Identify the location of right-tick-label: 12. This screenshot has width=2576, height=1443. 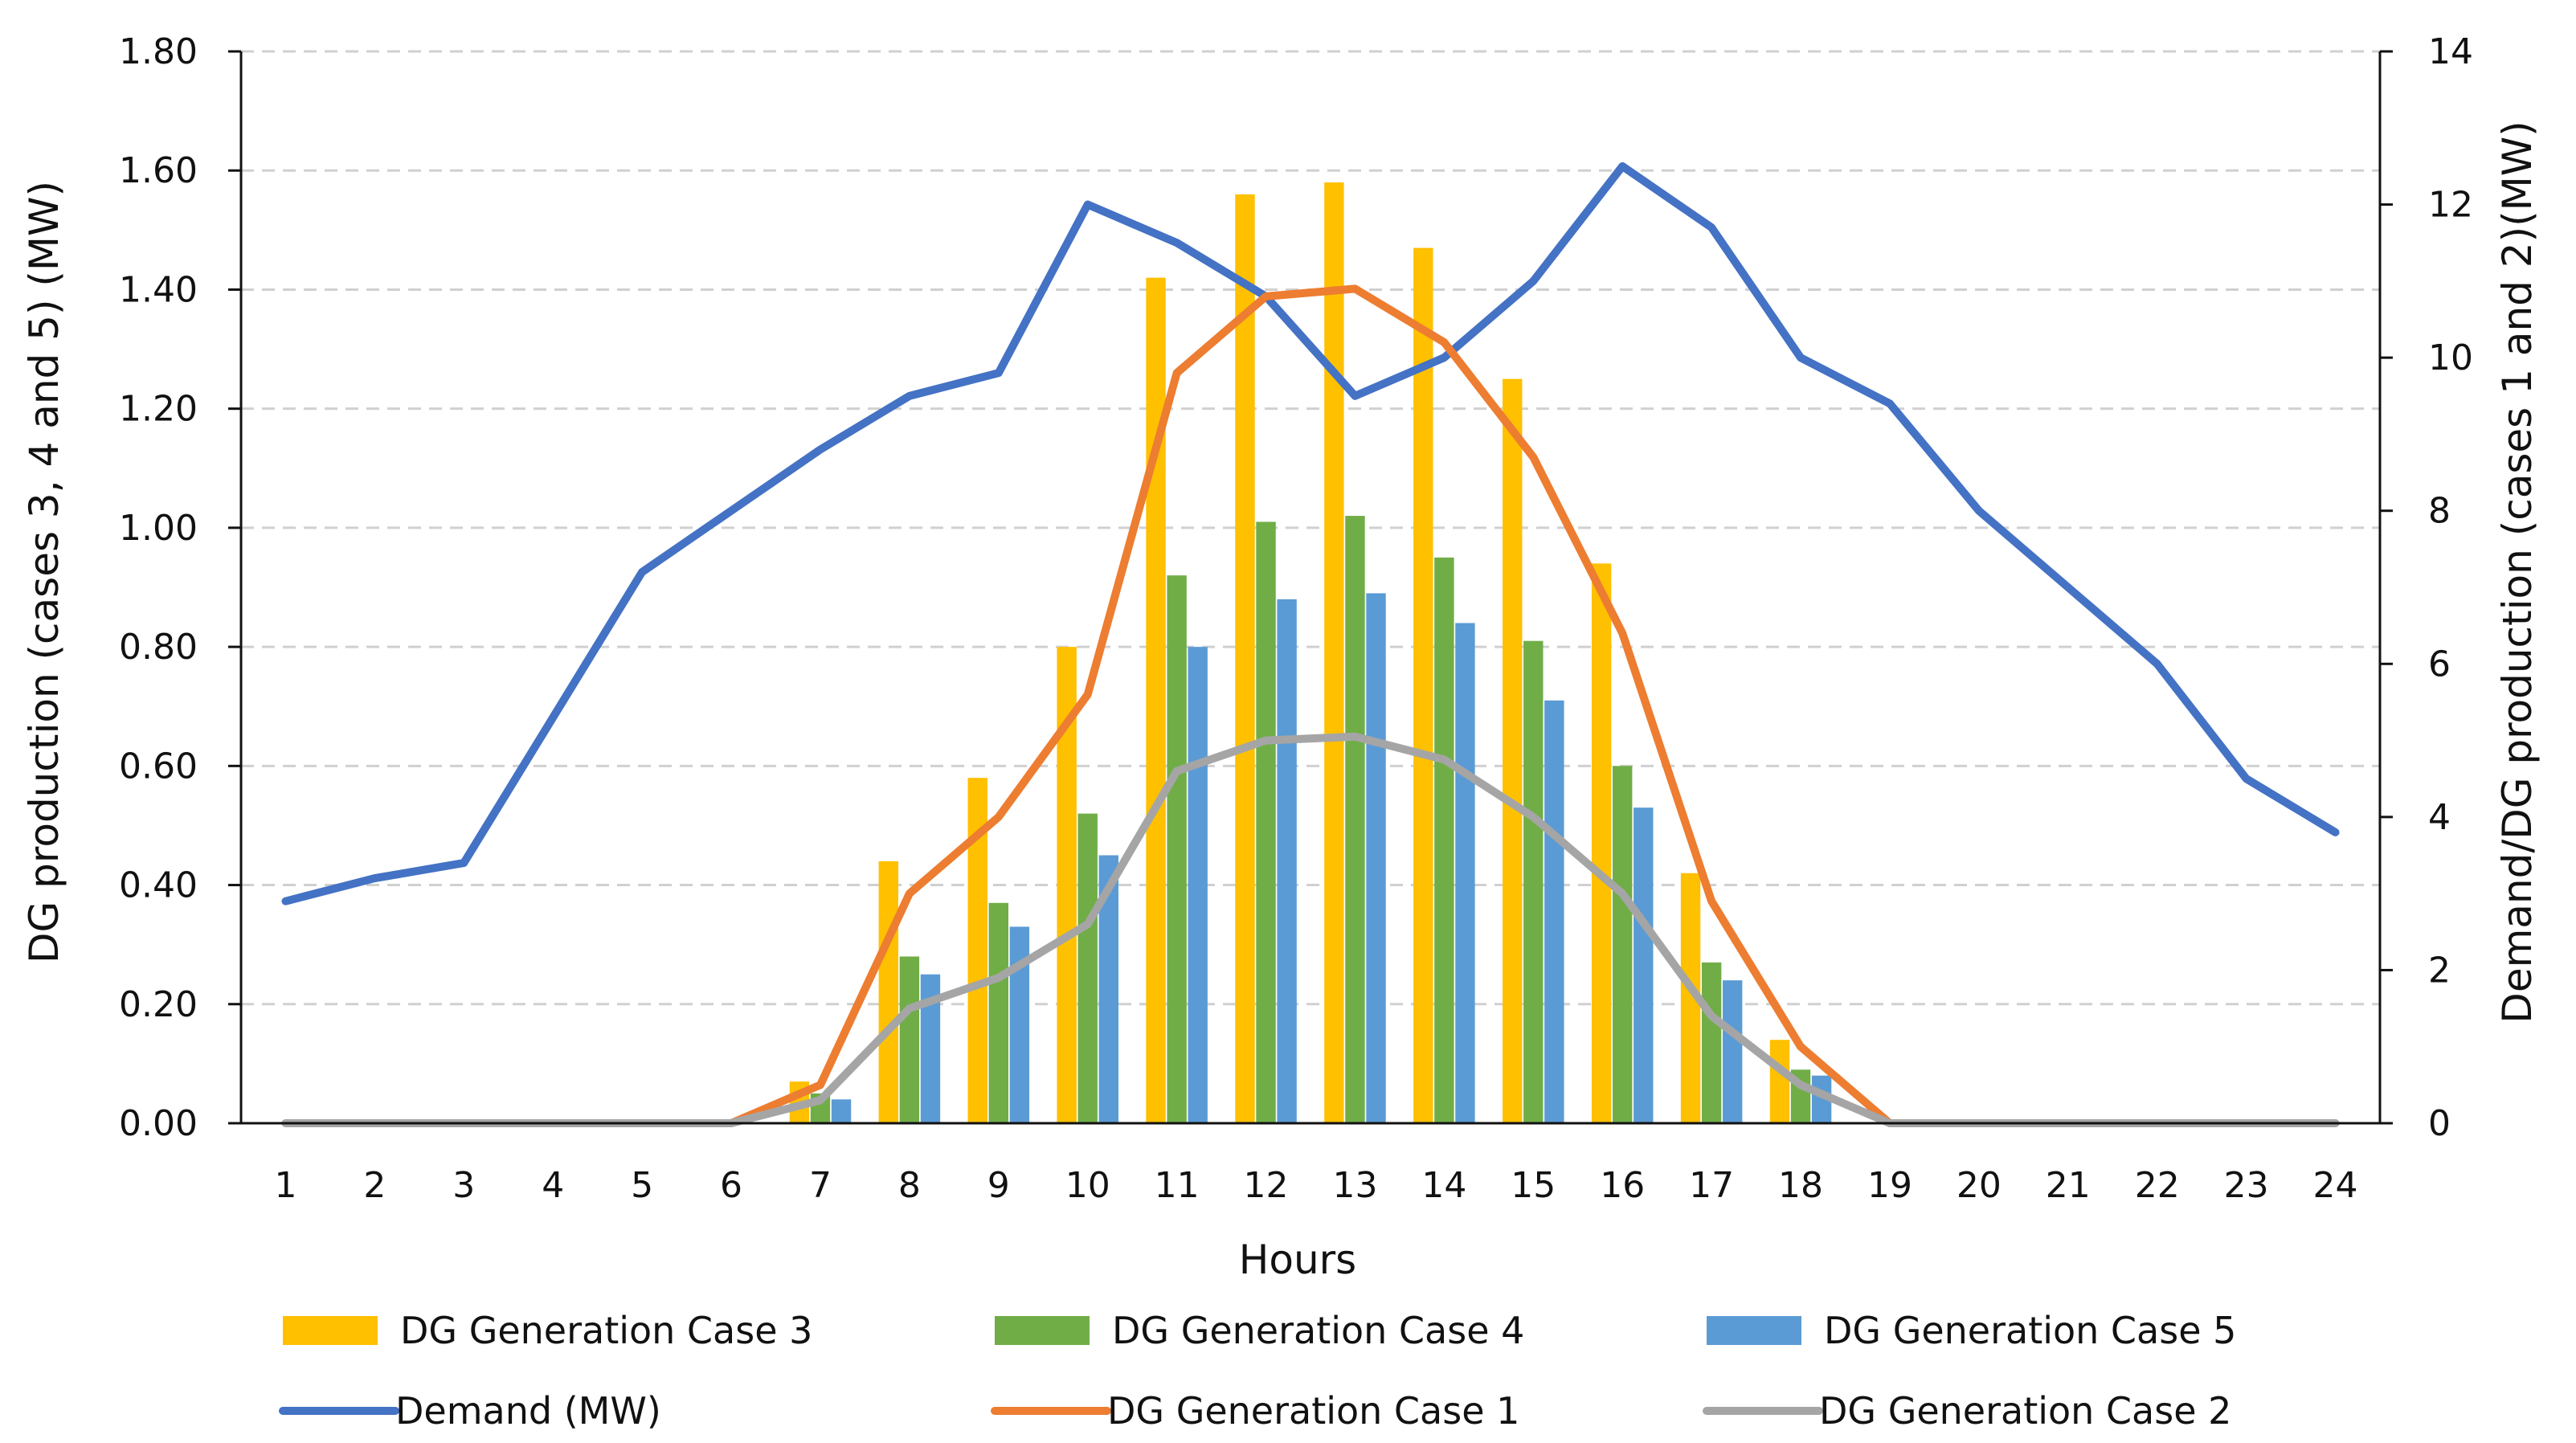
(2450, 206).